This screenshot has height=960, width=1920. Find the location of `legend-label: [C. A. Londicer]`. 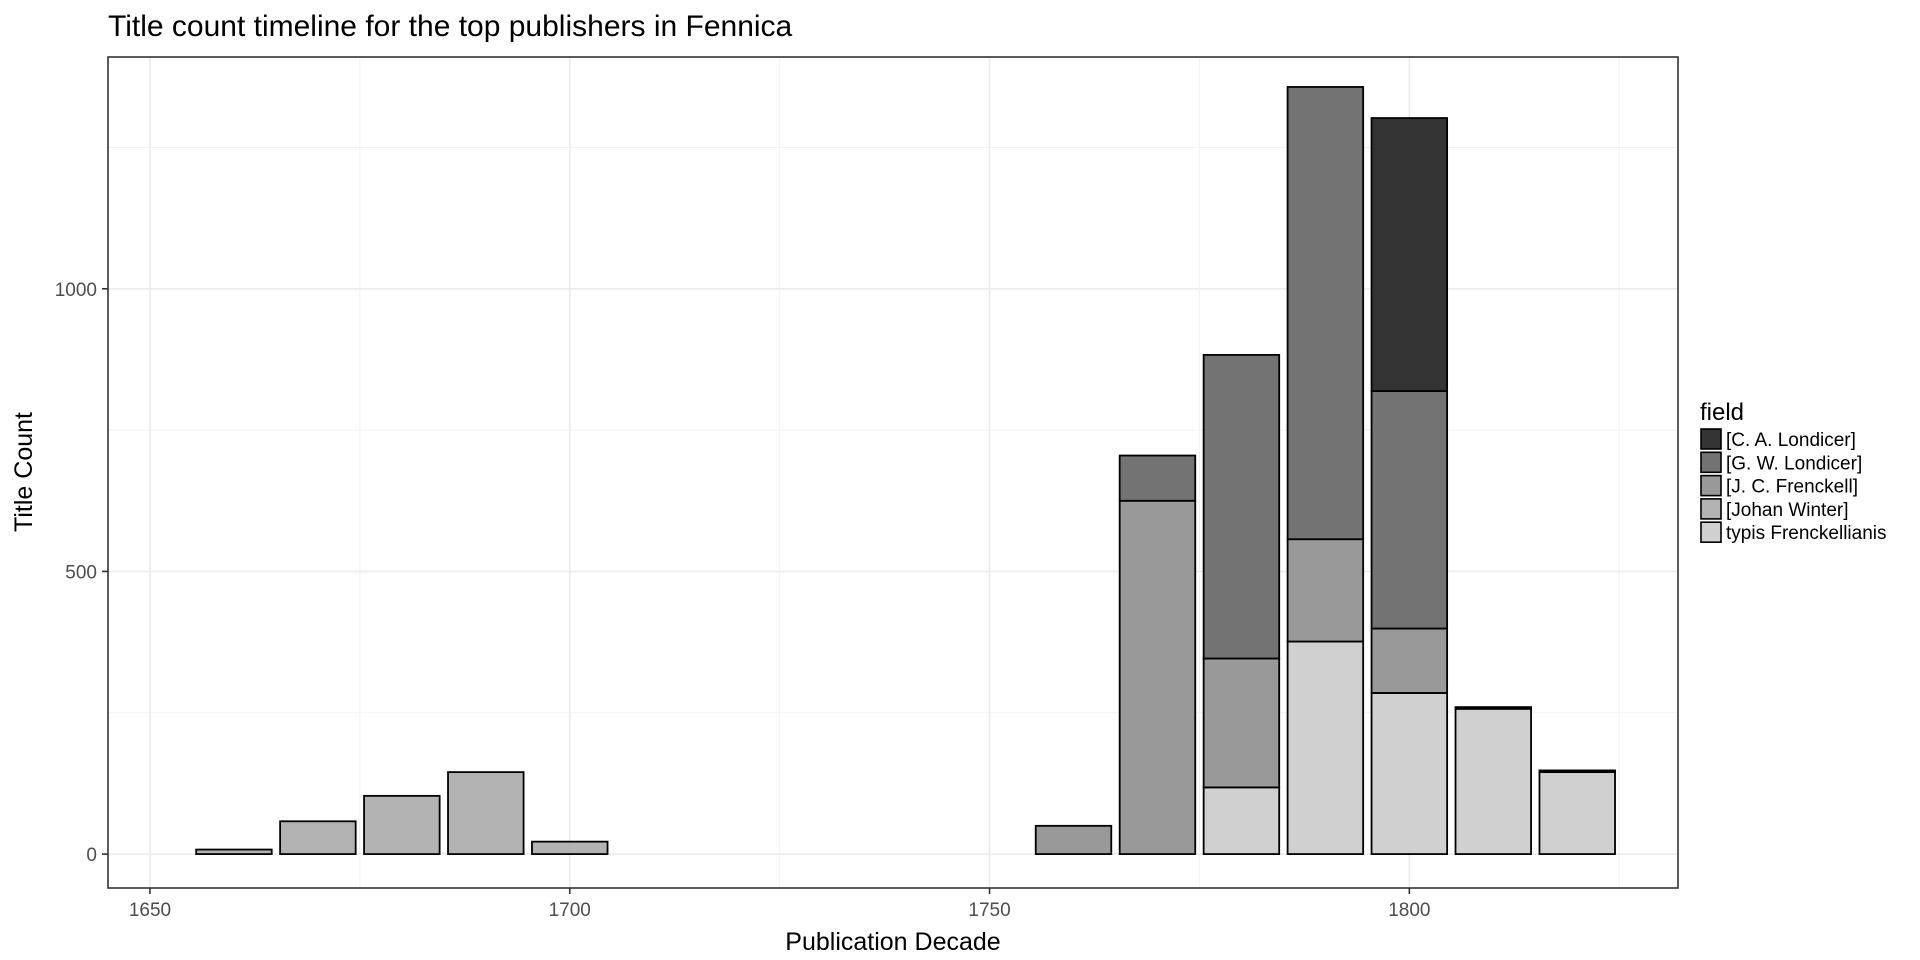

legend-label: [C. A. Londicer] is located at coordinates (1791, 440).